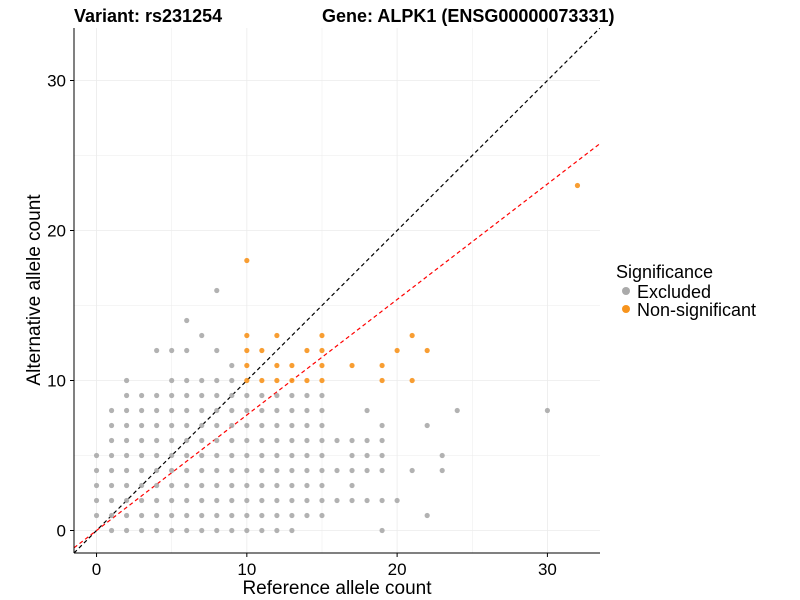  What do you see at coordinates (56, 381) in the screenshot?
I see `y-tick-label: 10` at bounding box center [56, 381].